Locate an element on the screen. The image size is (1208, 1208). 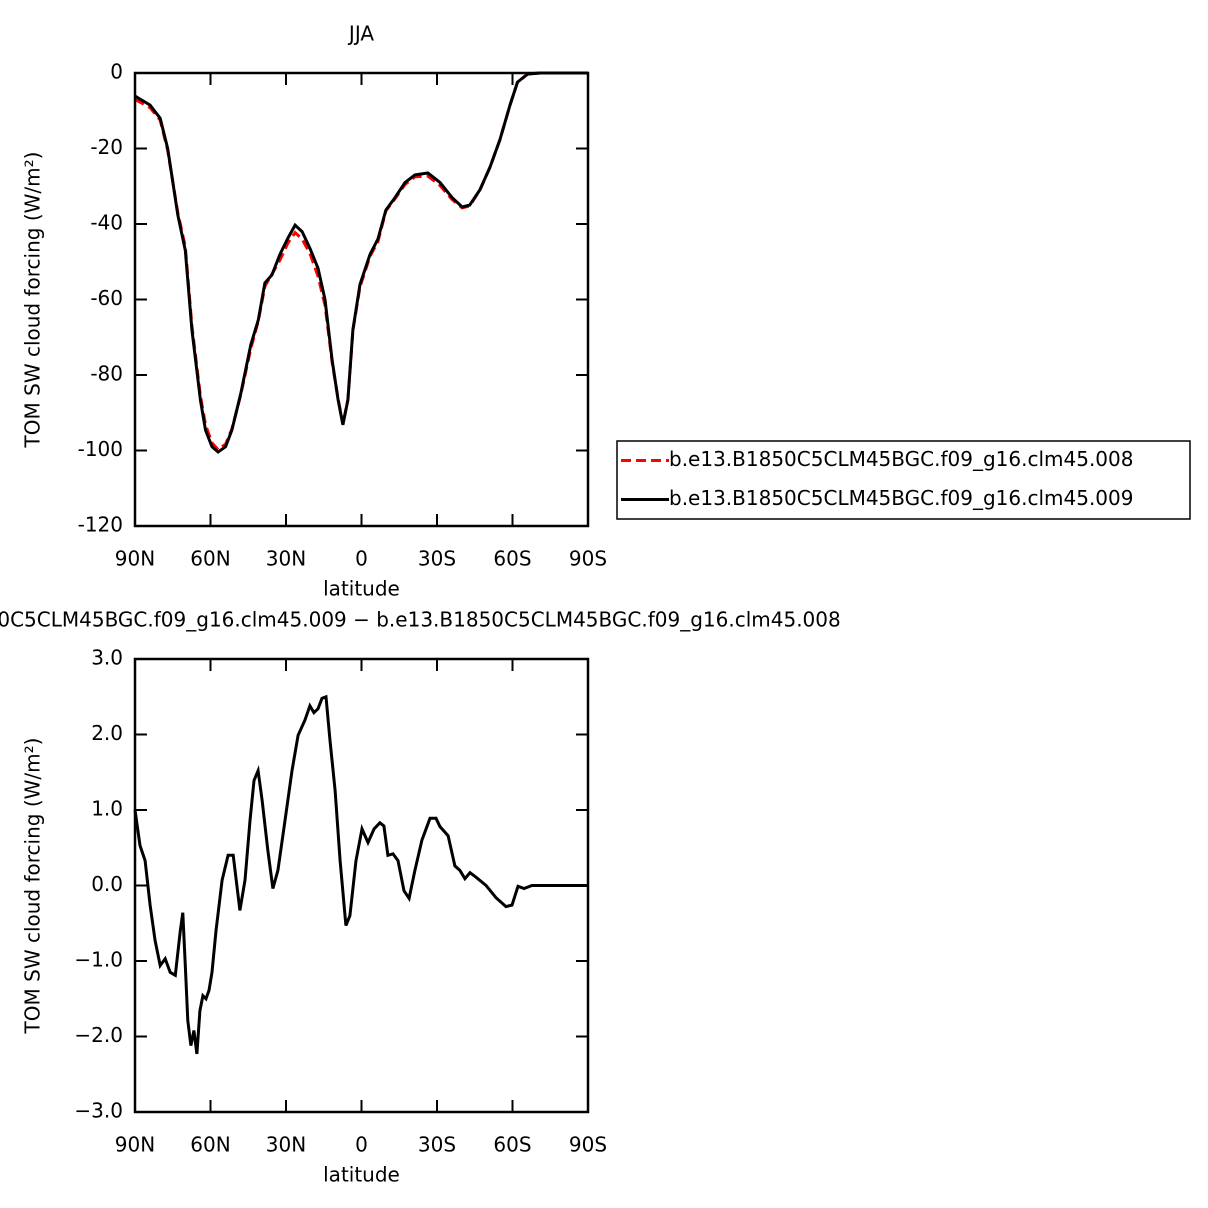
y-tick-label: -20 is located at coordinates (106, 147).